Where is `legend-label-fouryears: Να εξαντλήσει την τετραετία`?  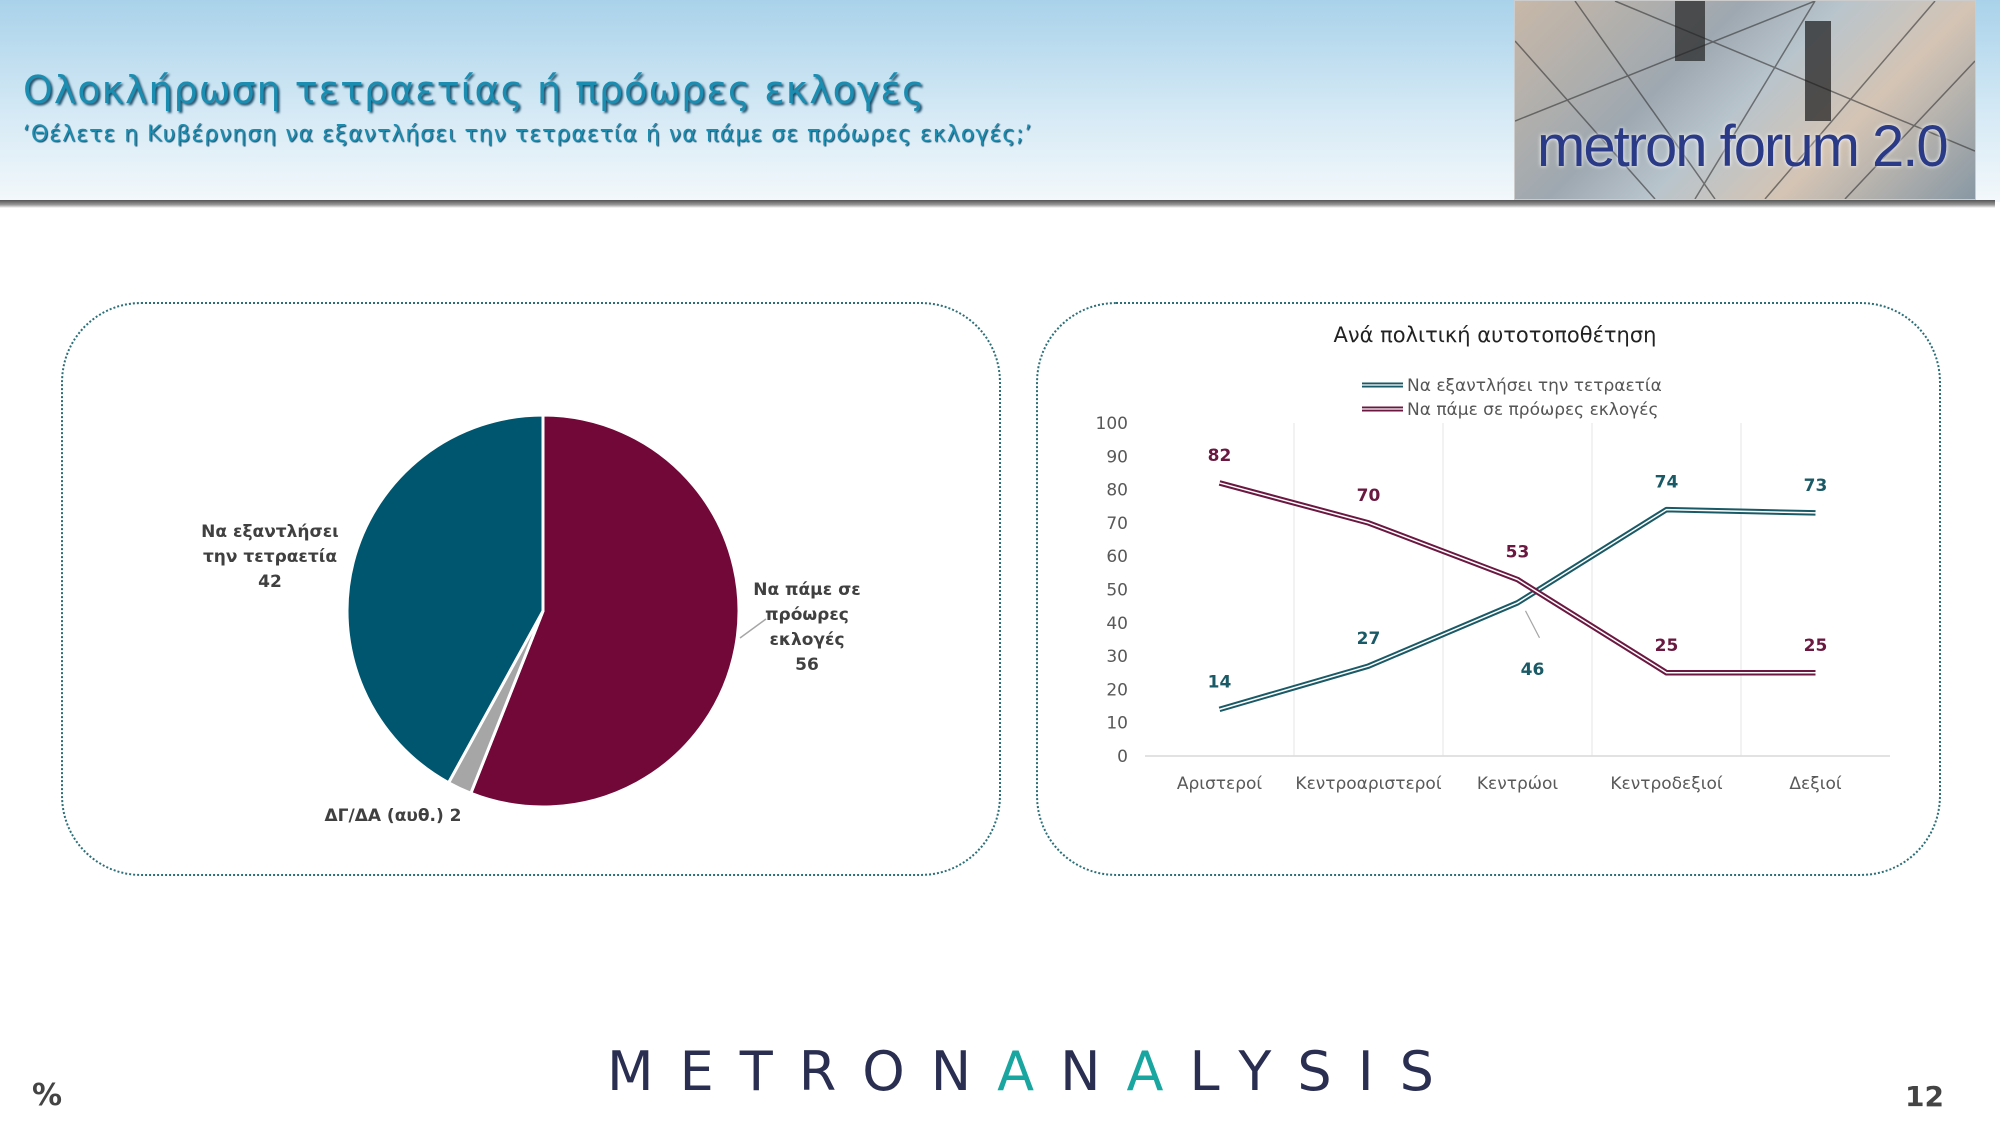 legend-label-fouryears: Να εξαντλήσει την τετραετία is located at coordinates (1534, 386).